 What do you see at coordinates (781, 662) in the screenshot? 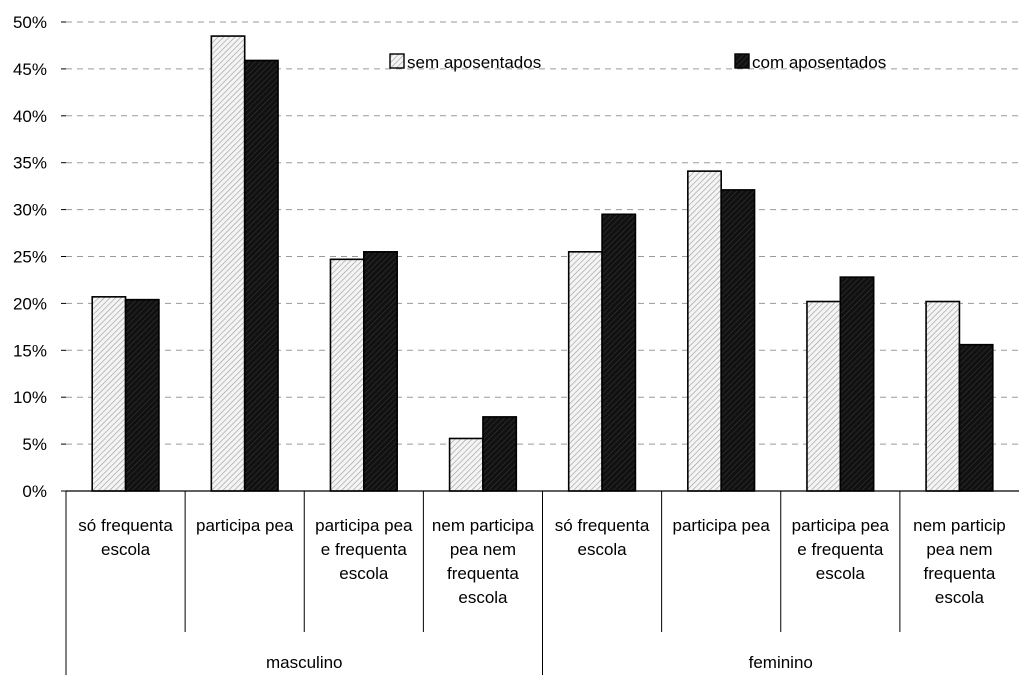
I see `x-group-label: feminino` at bounding box center [781, 662].